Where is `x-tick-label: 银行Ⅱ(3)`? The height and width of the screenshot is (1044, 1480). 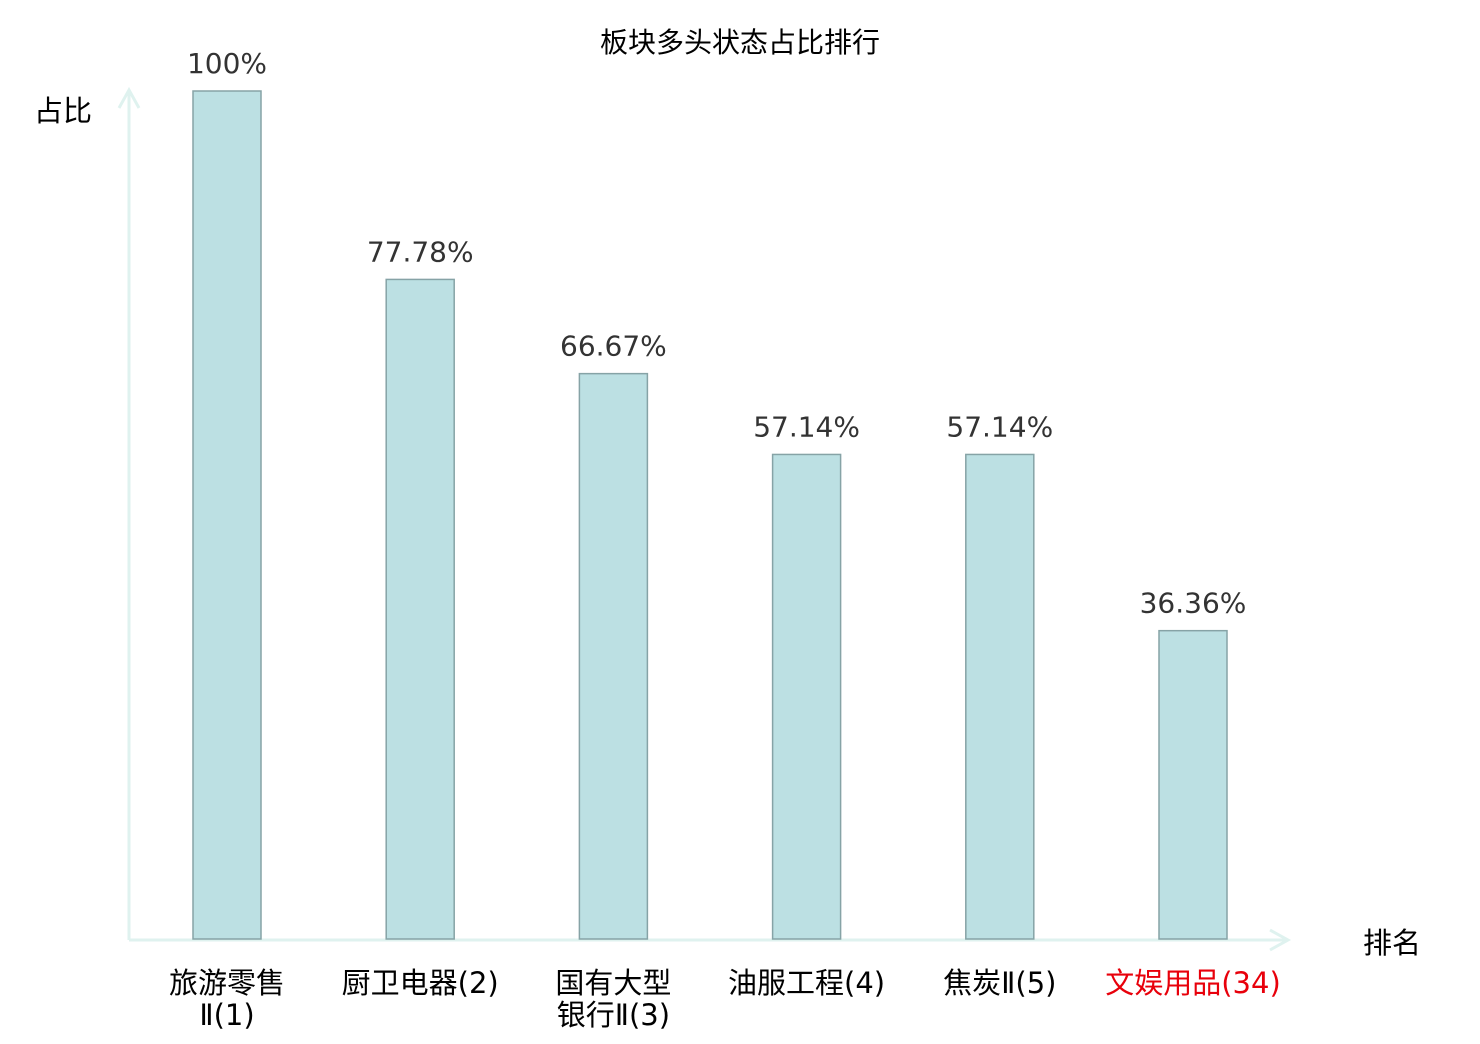 x-tick-label: 银行Ⅱ(3) is located at coordinates (613, 1015).